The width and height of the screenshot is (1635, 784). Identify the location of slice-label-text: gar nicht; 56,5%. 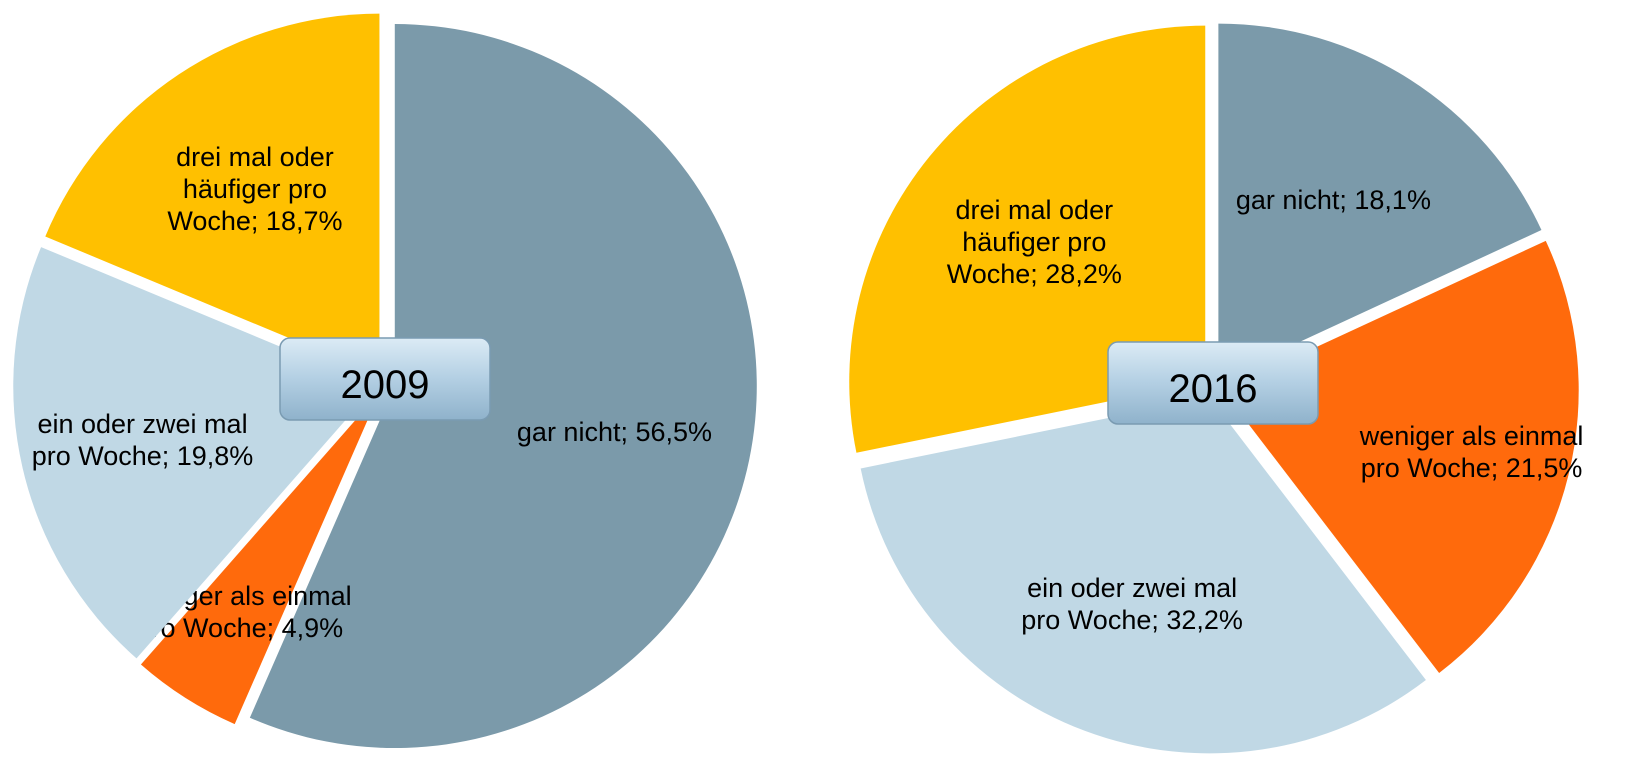
(614, 431).